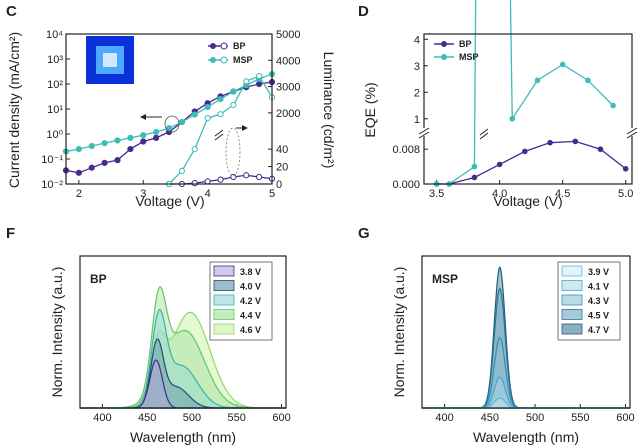  I want to click on x-tick-label-g: 400, so click(444, 418).